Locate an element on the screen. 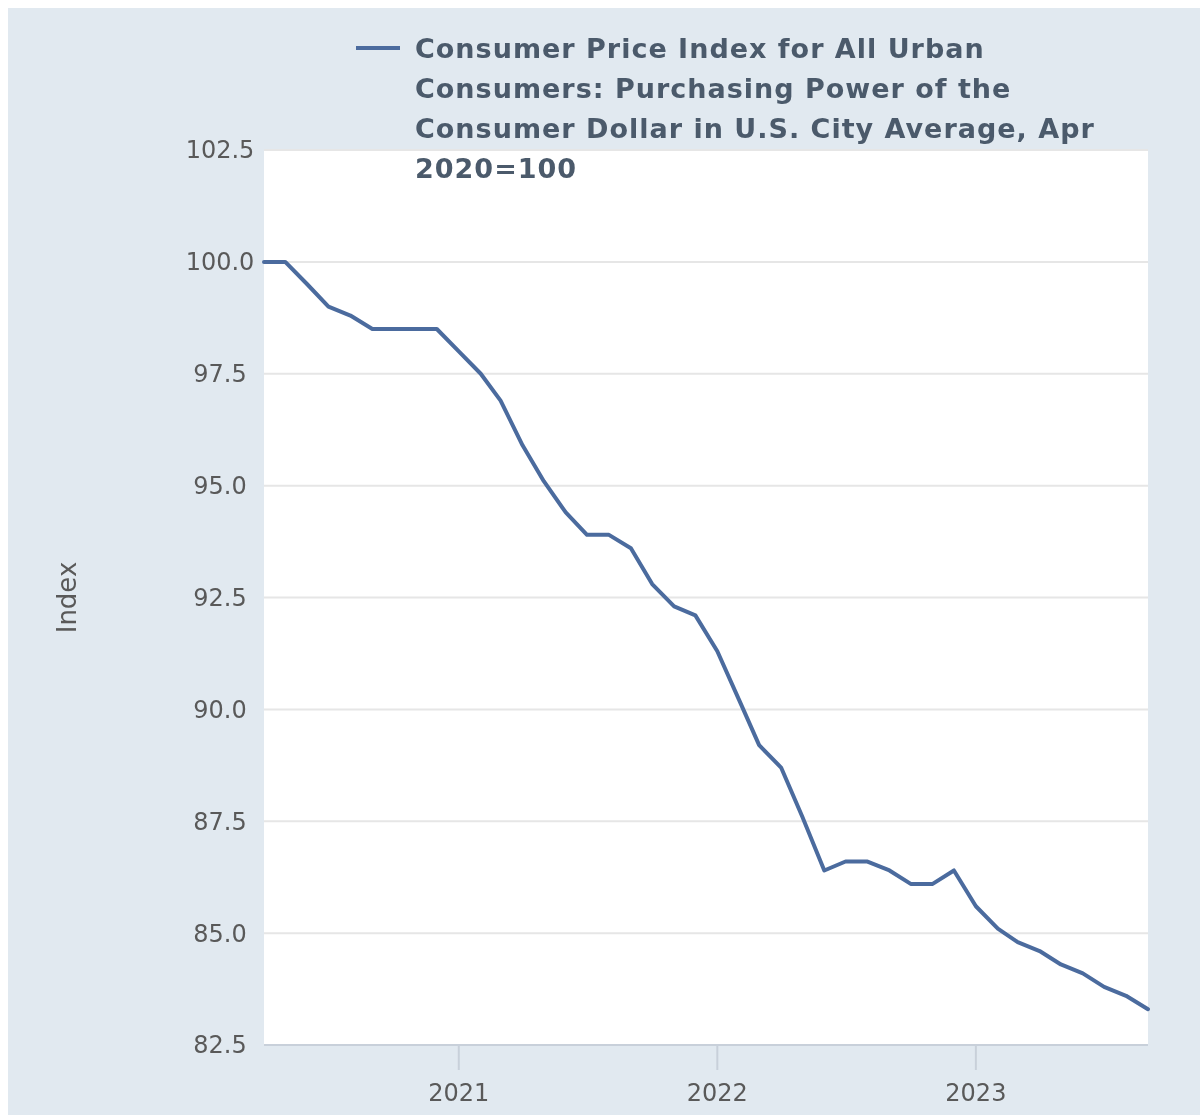 The image size is (1200, 1115). y-tick-label: 90.0 is located at coordinates (220, 709).